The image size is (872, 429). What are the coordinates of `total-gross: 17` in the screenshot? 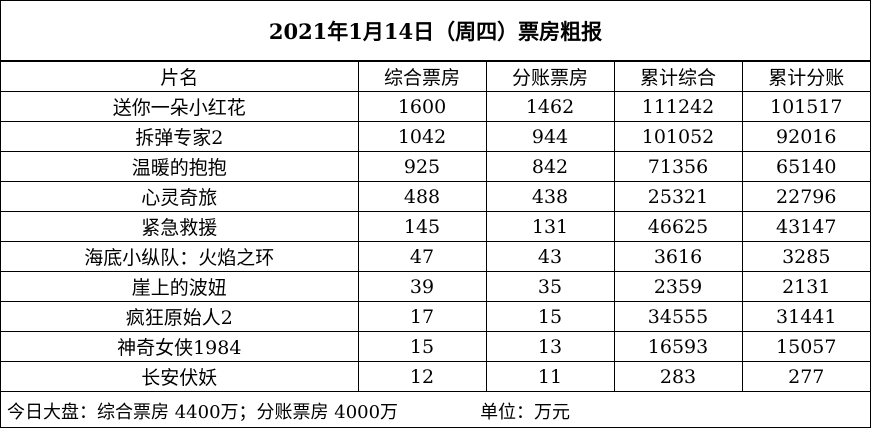 It's located at (422, 316).